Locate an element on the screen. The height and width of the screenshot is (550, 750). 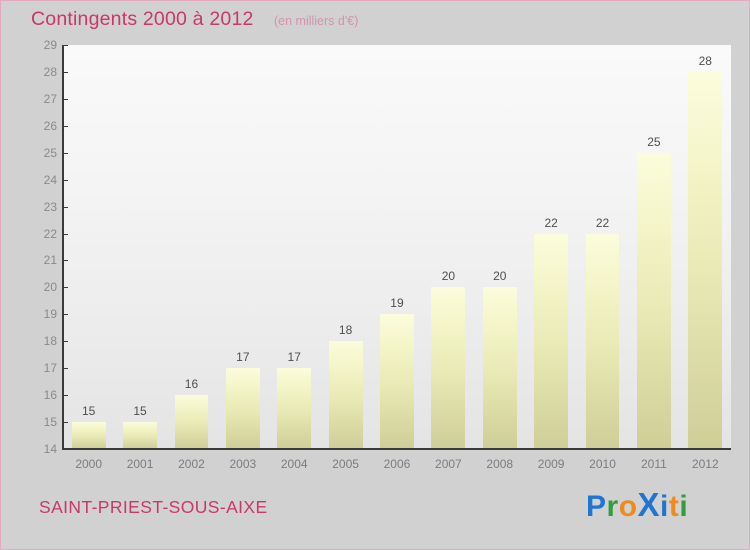
y-axis-label: 27 is located at coordinates (50, 98).